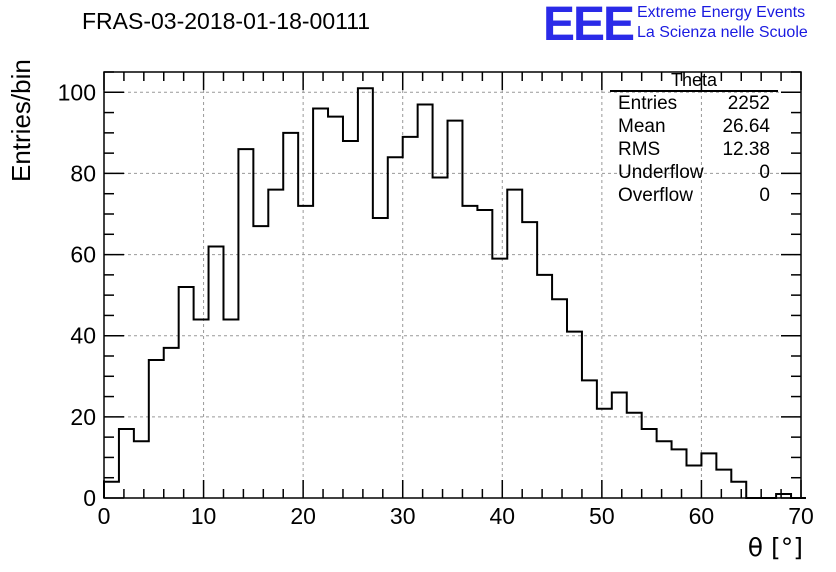 Image resolution: width=836 pixels, height=572 pixels. What do you see at coordinates (502, 516) in the screenshot?
I see `x-tick-label: 40` at bounding box center [502, 516].